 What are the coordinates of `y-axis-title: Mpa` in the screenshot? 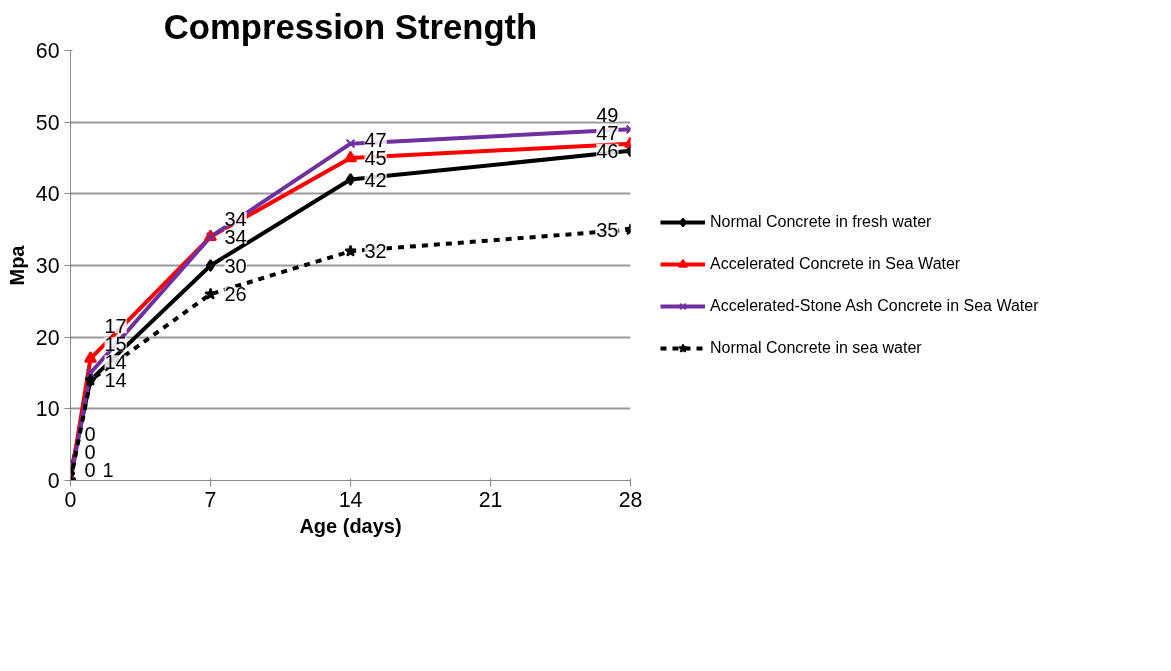 It's located at (16, 265).